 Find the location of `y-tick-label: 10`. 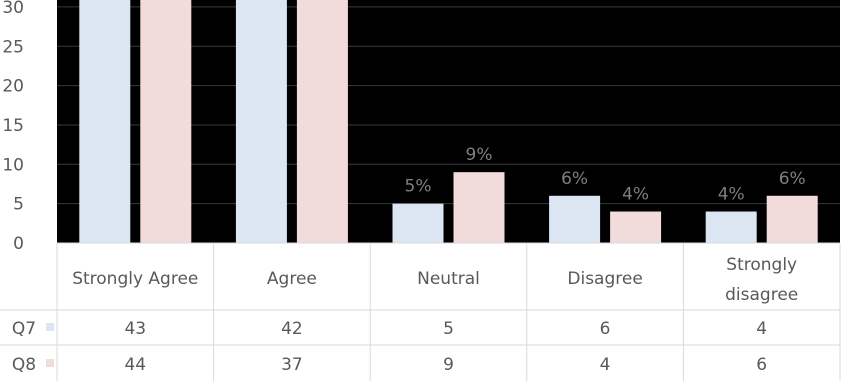

y-tick-label: 10 is located at coordinates (13, 165).